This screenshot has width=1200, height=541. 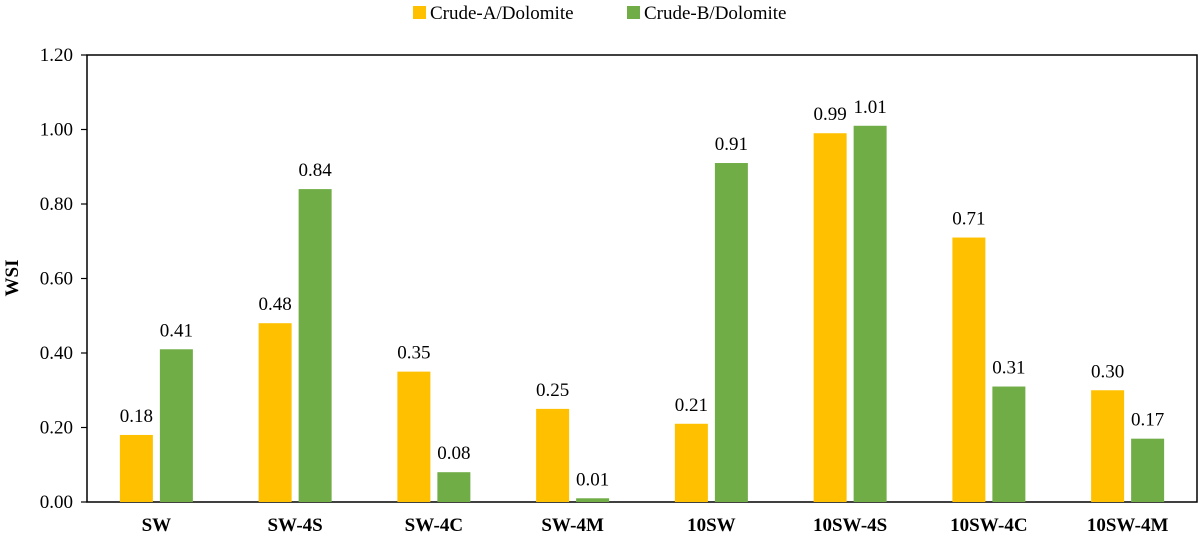 I want to click on data-label: 0.41, so click(x=176, y=330).